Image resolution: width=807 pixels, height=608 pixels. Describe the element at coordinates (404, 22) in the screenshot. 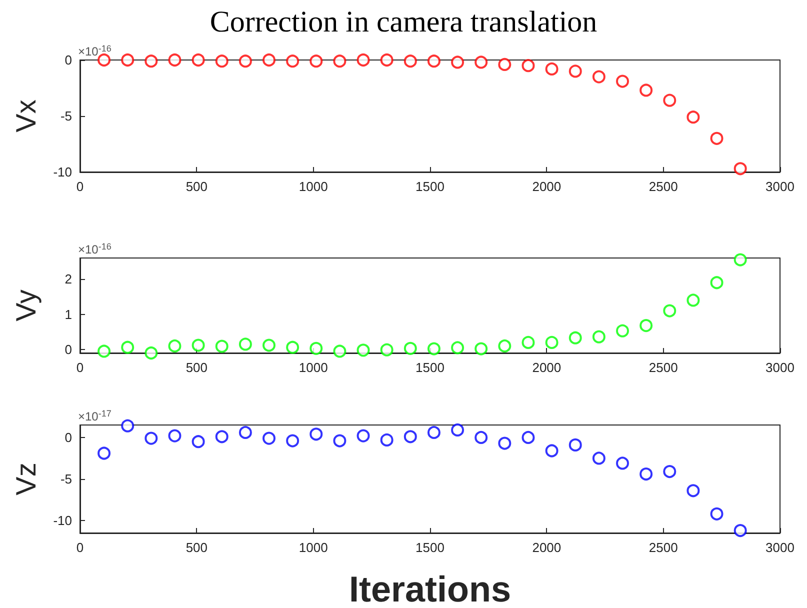

I see `chart-title: Correction in camera translation` at that location.